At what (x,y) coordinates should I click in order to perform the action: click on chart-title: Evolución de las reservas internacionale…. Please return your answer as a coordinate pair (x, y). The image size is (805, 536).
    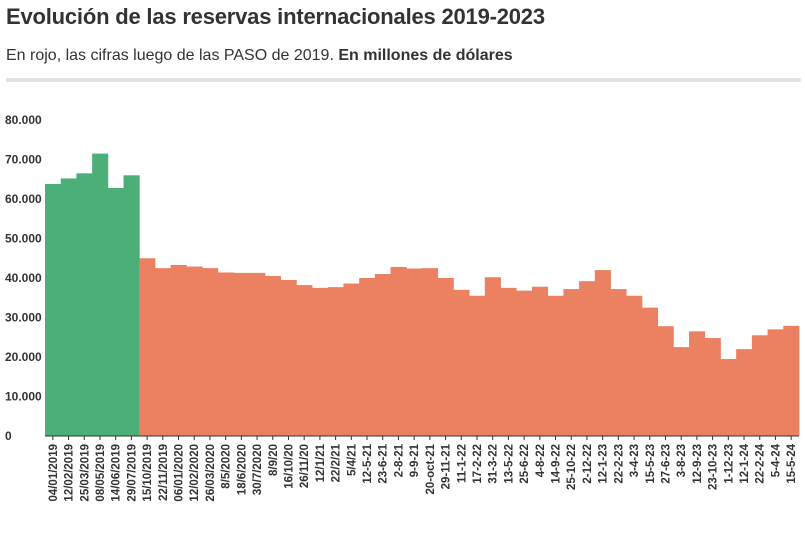
    Looking at the image, I should click on (275, 16).